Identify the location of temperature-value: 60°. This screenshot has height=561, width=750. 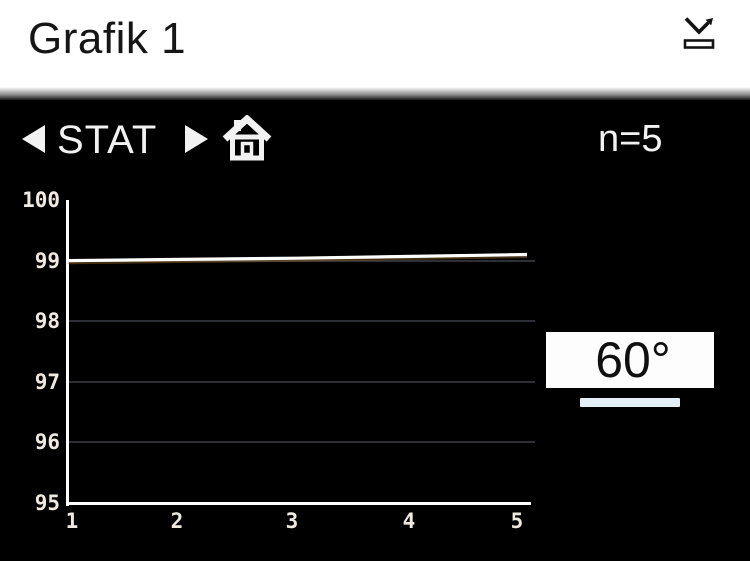
(633, 360).